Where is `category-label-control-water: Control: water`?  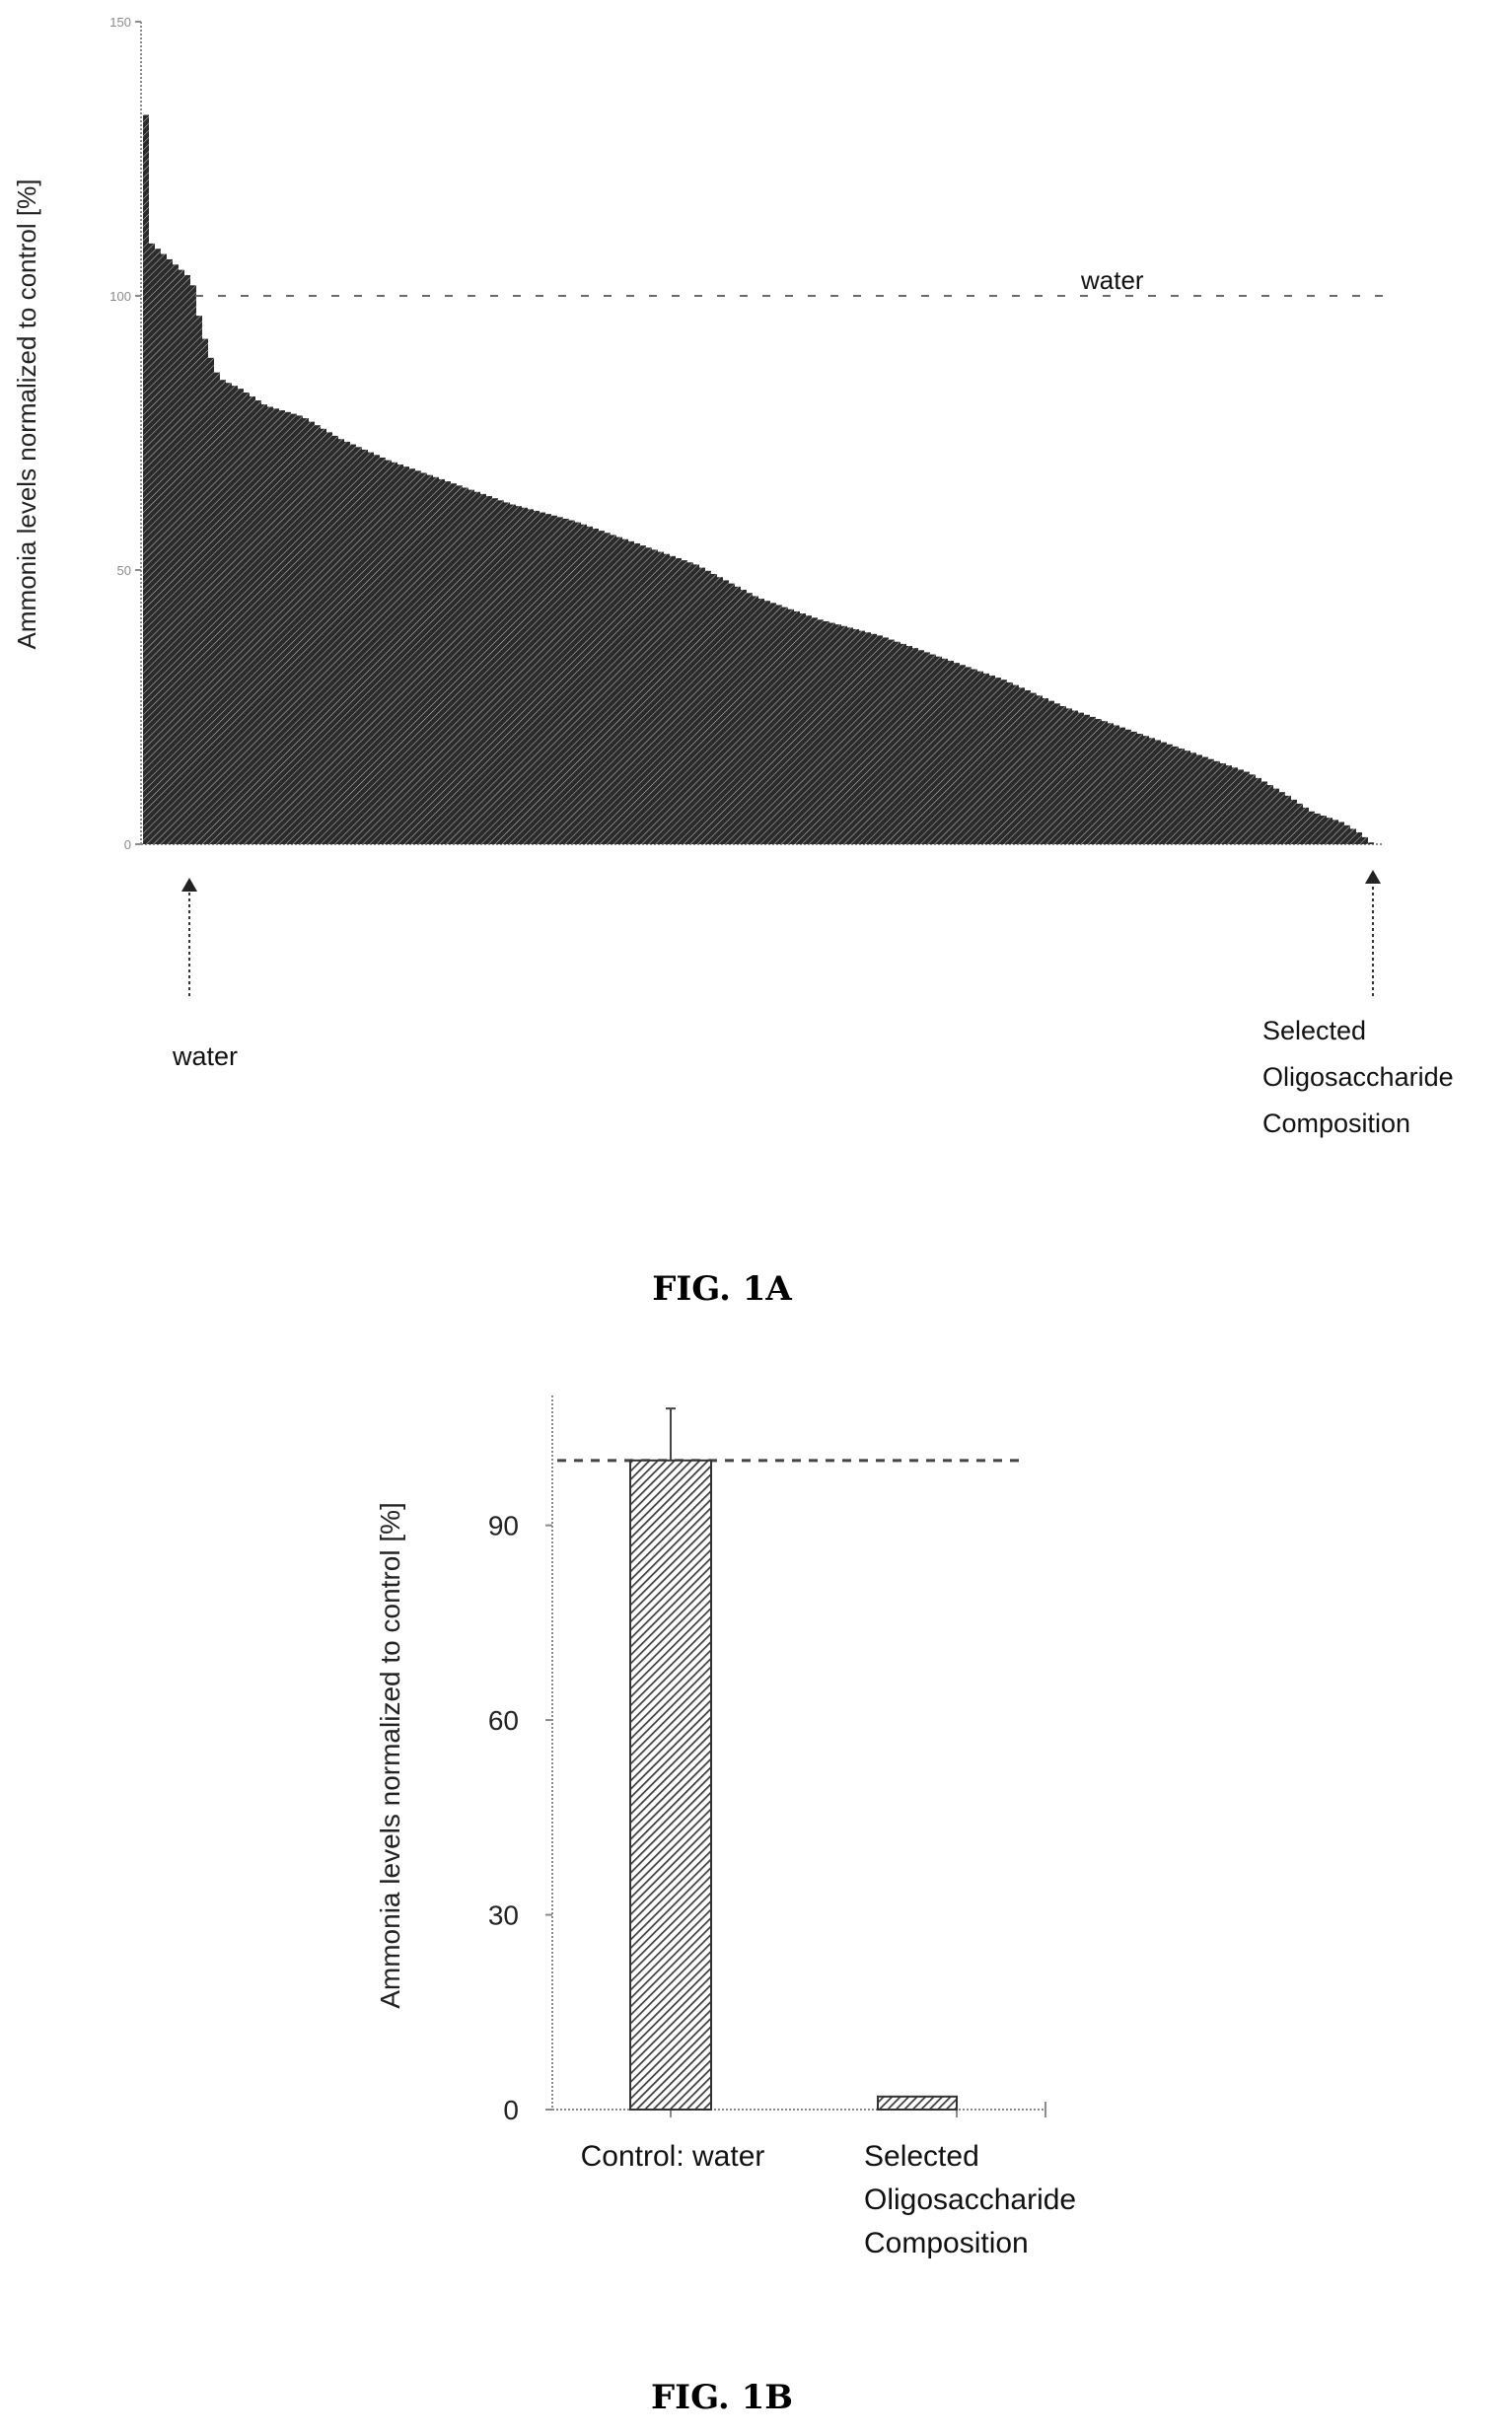 category-label-control-water: Control: water is located at coordinates (673, 2156).